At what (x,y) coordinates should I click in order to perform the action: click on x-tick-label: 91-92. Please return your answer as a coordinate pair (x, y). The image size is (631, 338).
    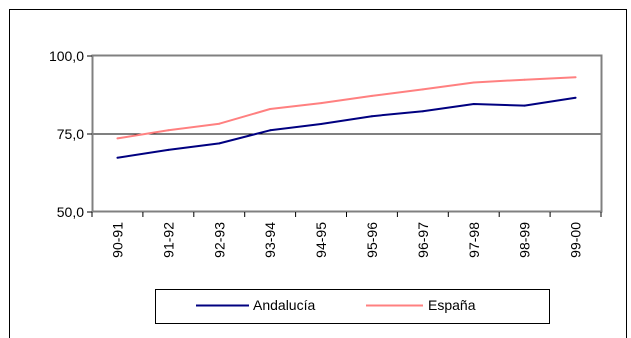
    Looking at the image, I should click on (168, 240).